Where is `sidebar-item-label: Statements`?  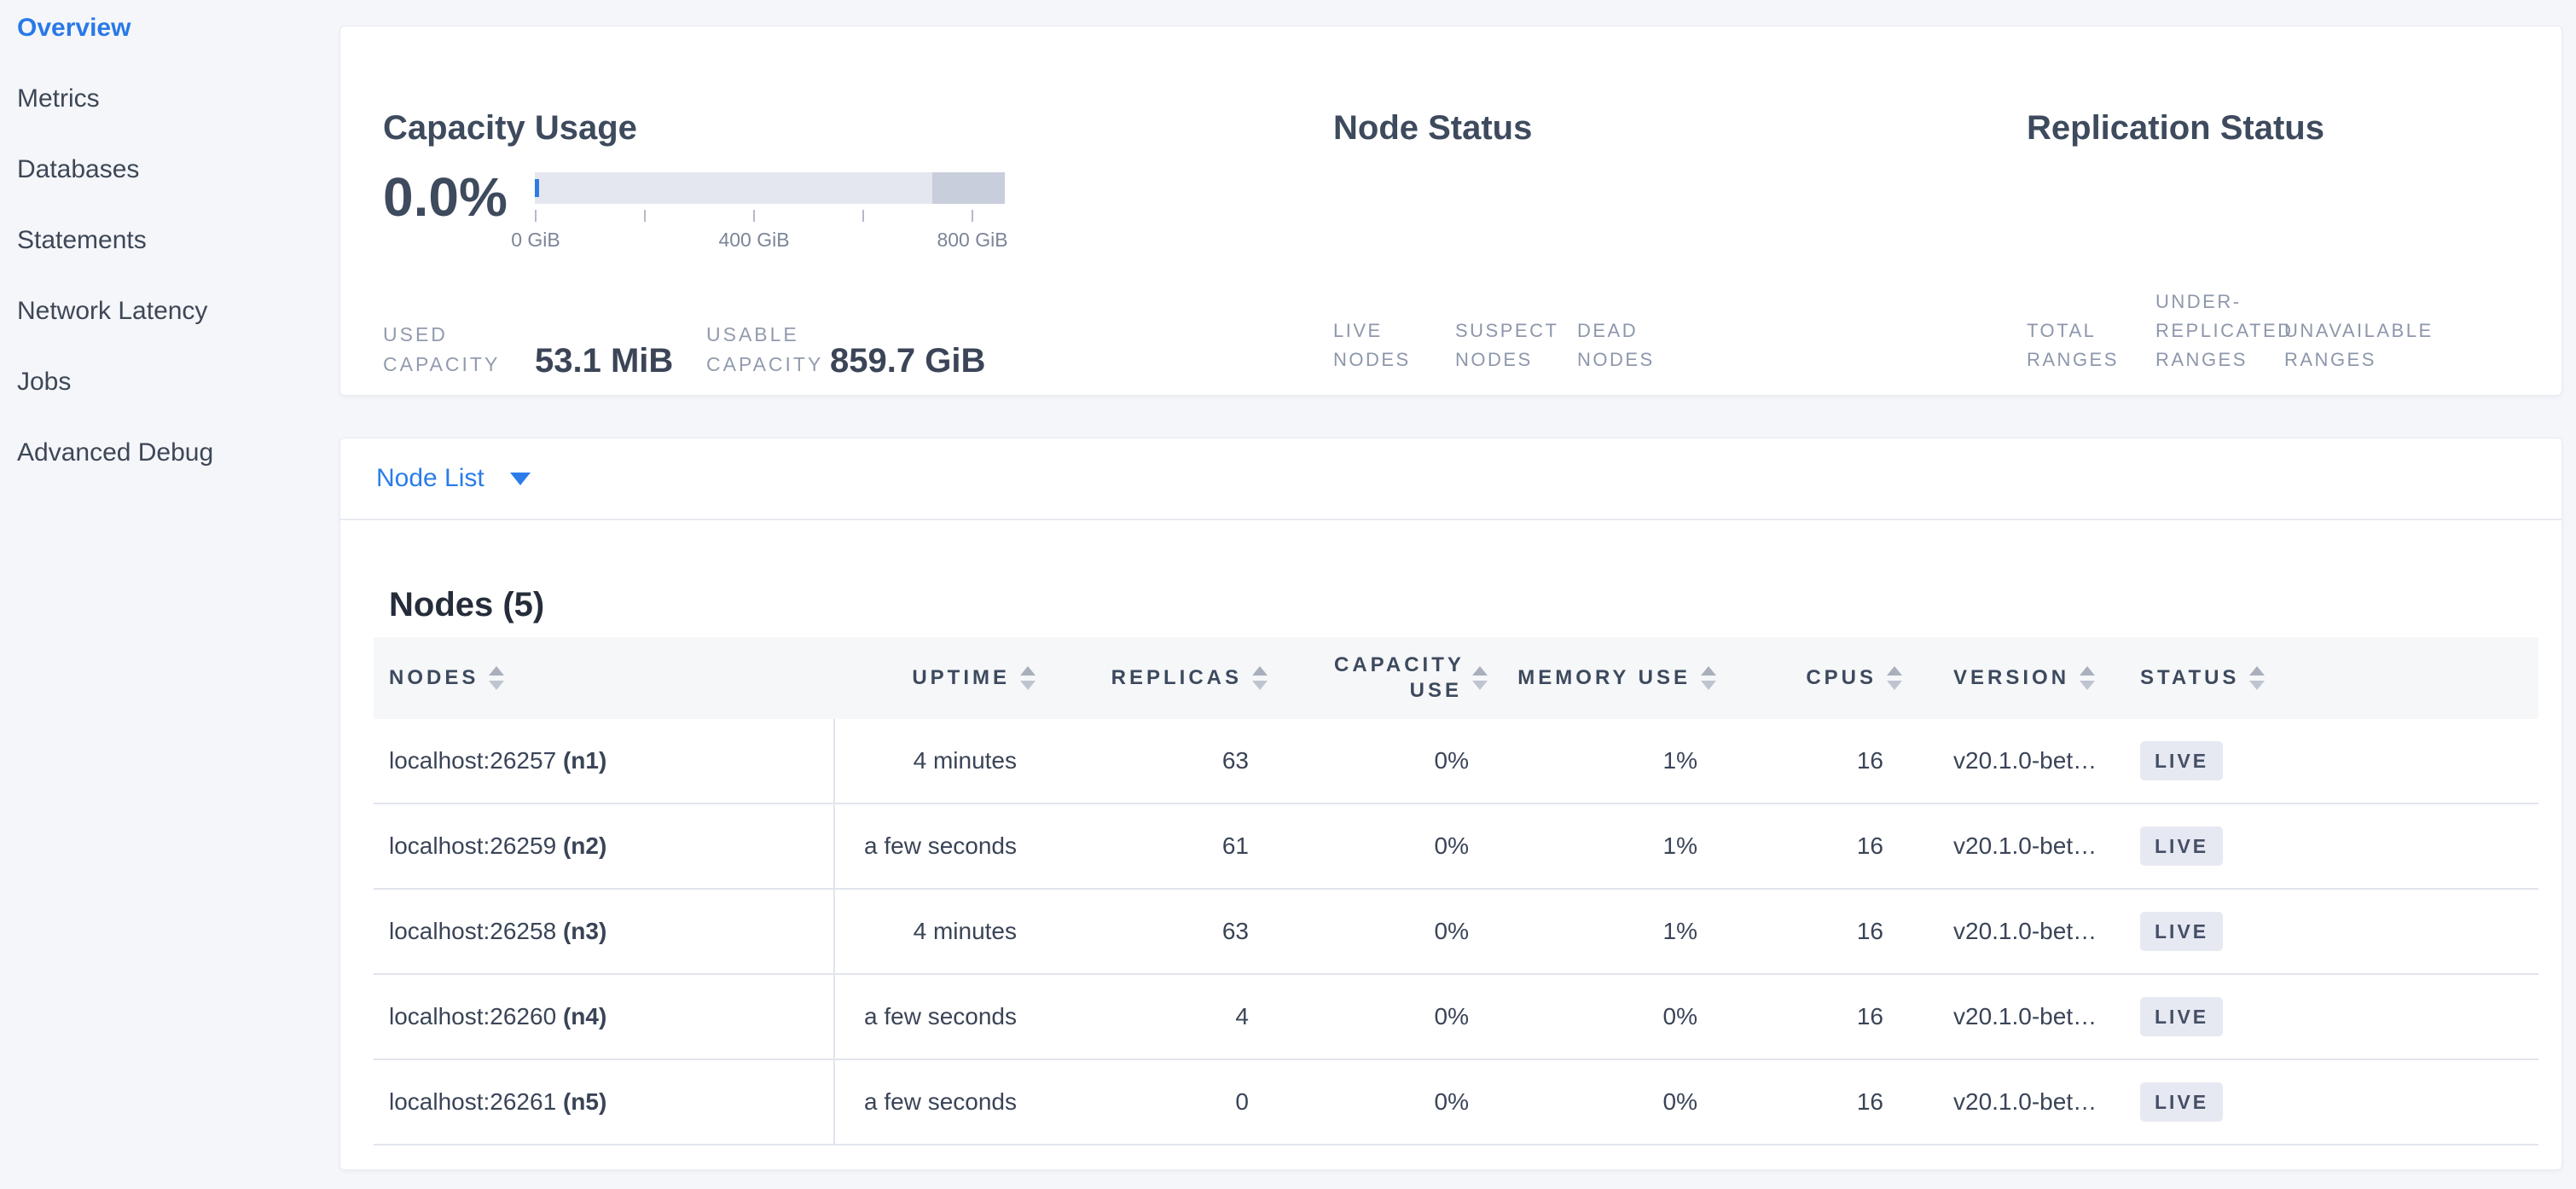
sidebar-item-label: Statements is located at coordinates (82, 240).